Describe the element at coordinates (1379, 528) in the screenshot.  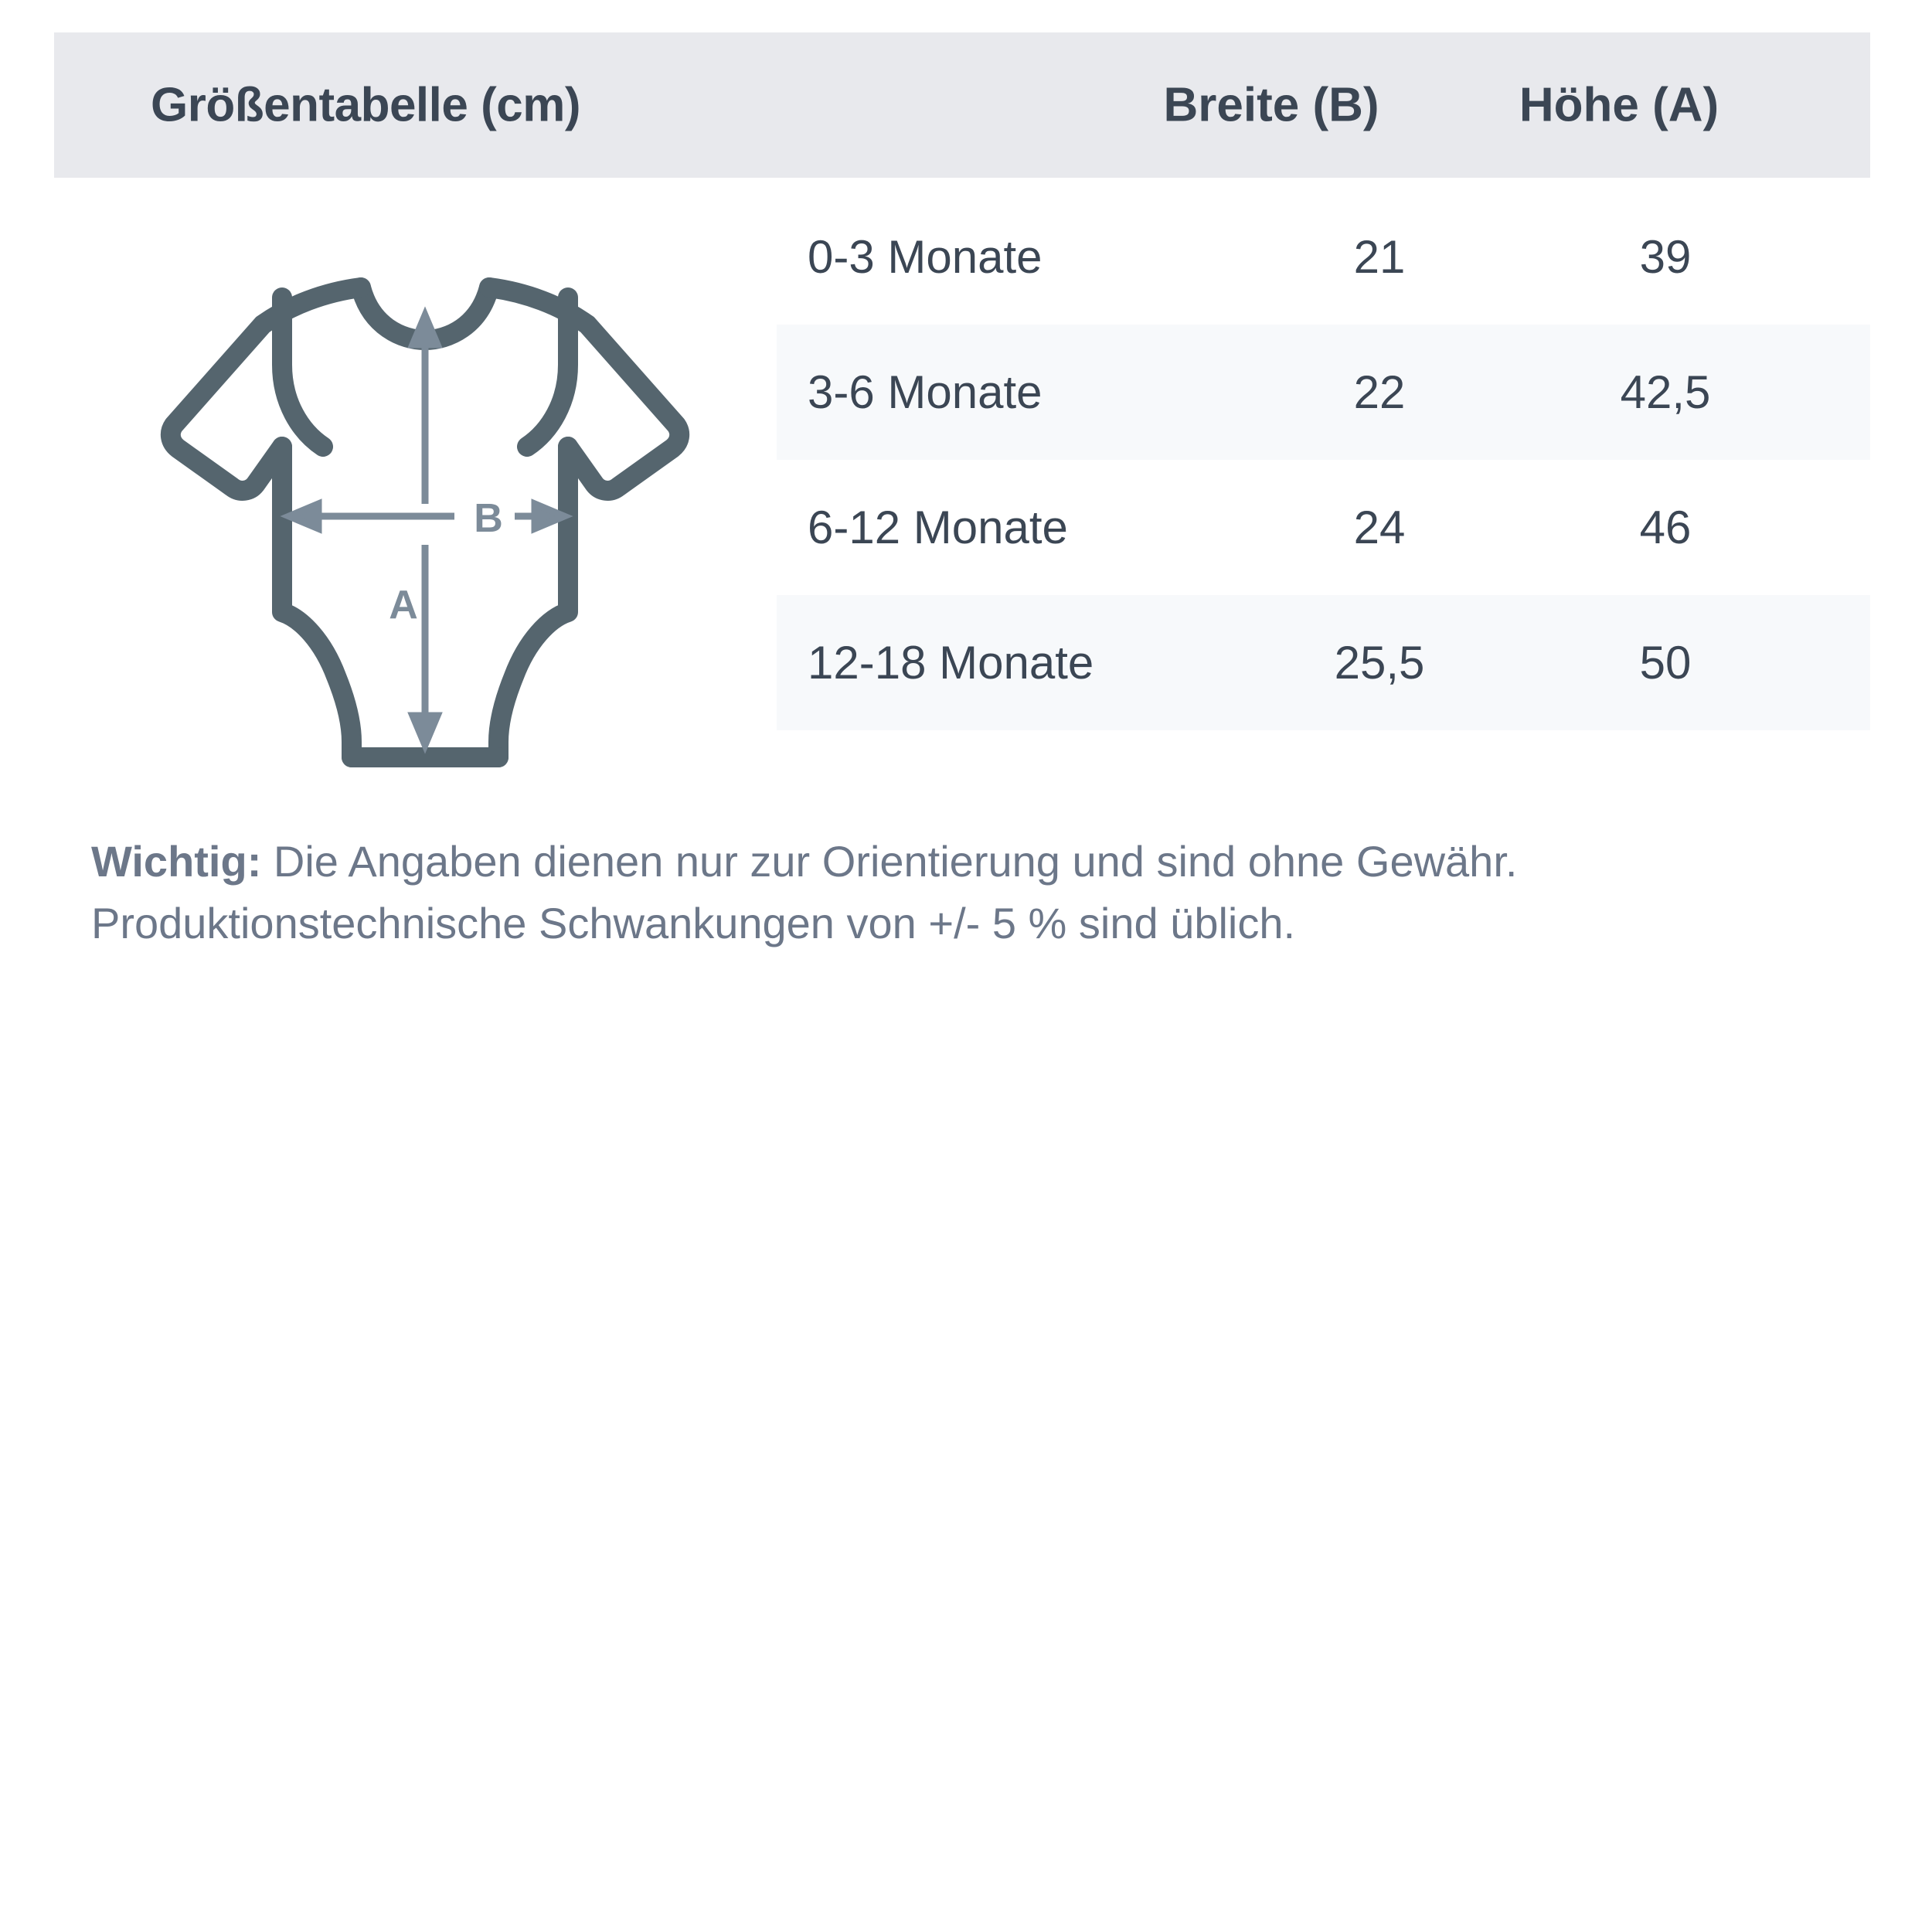
I see `cell-width-value: 24` at that location.